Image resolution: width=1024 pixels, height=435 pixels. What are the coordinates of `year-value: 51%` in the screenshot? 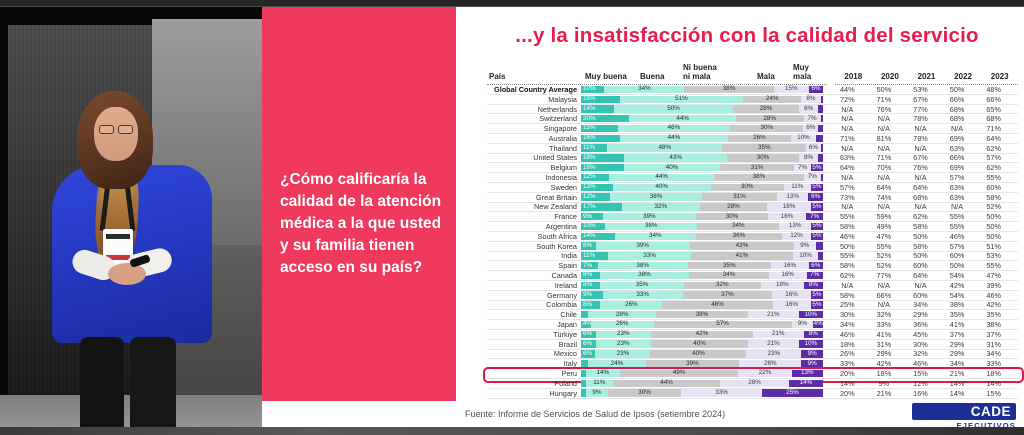 It's located at (993, 246).